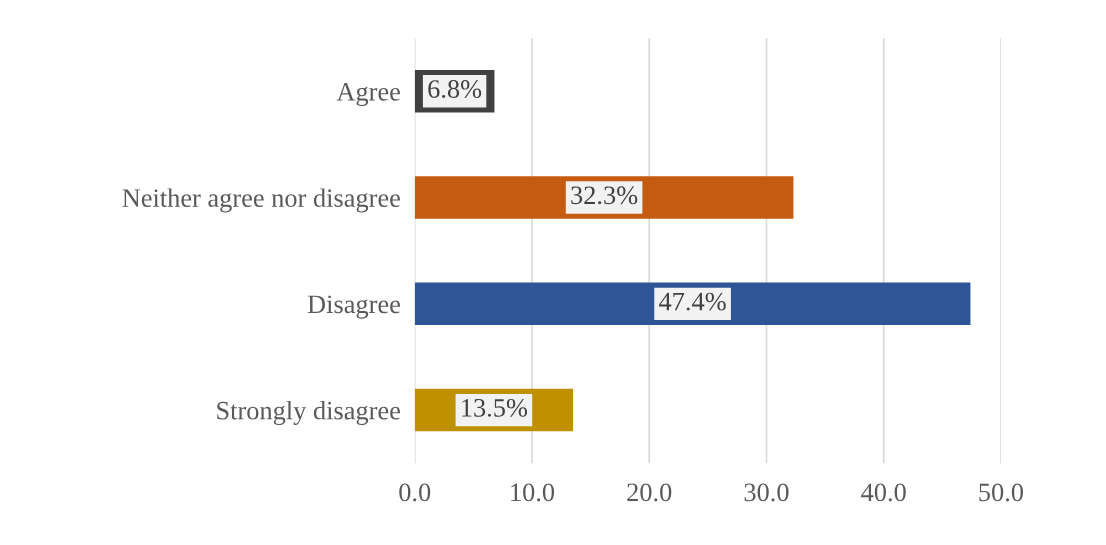 This screenshot has width=1106, height=545. I want to click on x-tick-label: 40.0, so click(883, 492).